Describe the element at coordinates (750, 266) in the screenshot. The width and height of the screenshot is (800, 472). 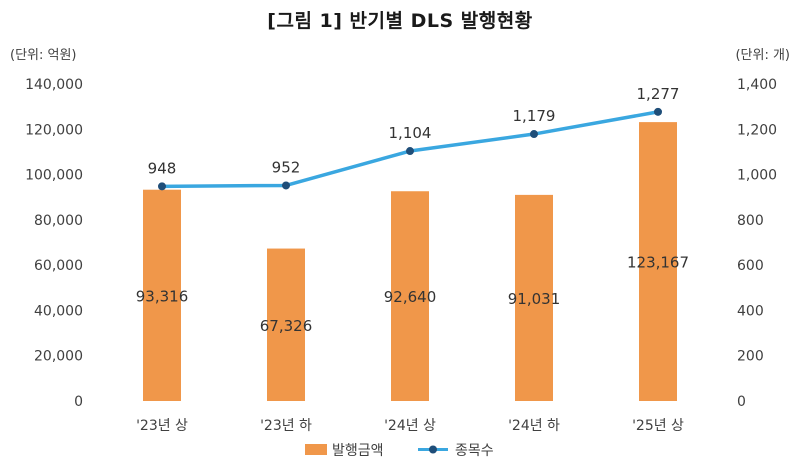
I see `right-axis-tick-label: 600` at that location.